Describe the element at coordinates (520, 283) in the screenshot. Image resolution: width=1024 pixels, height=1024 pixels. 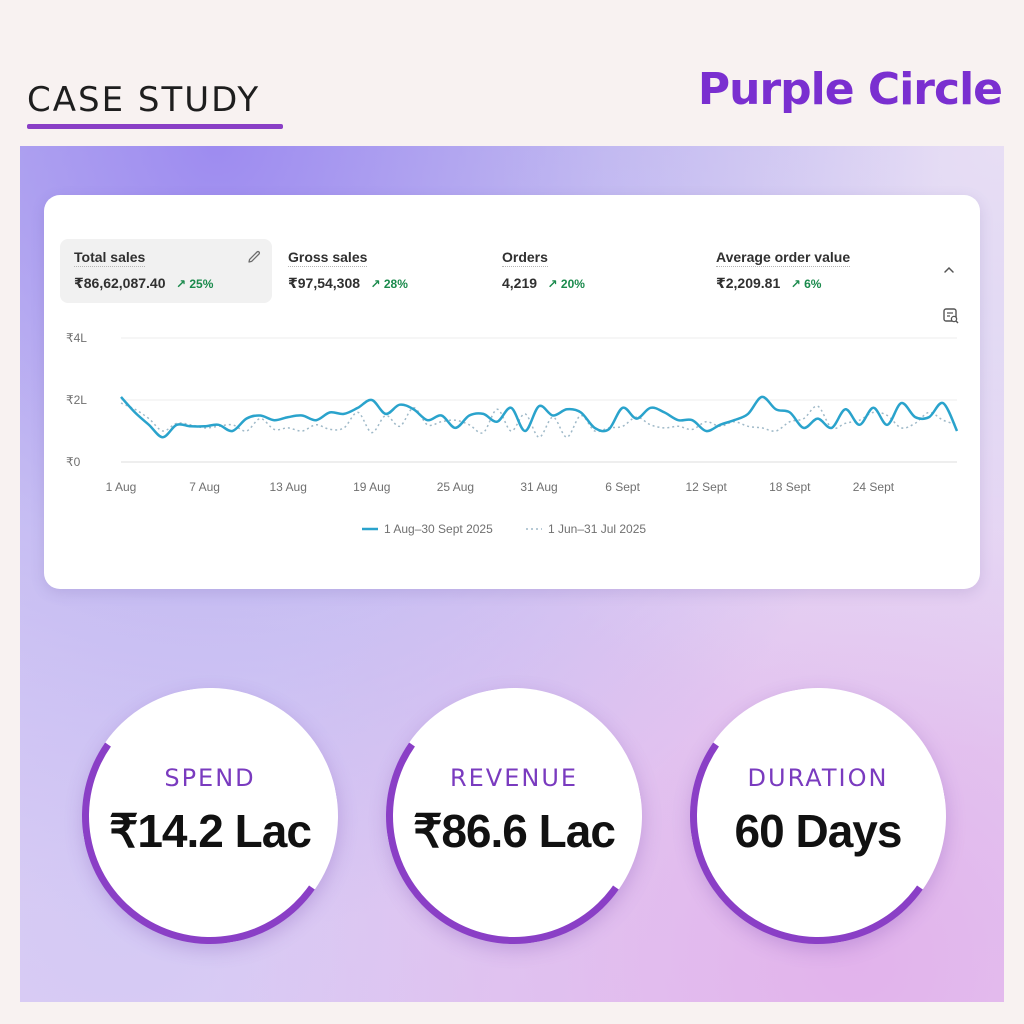
I see `metric-value: 4,219` at that location.